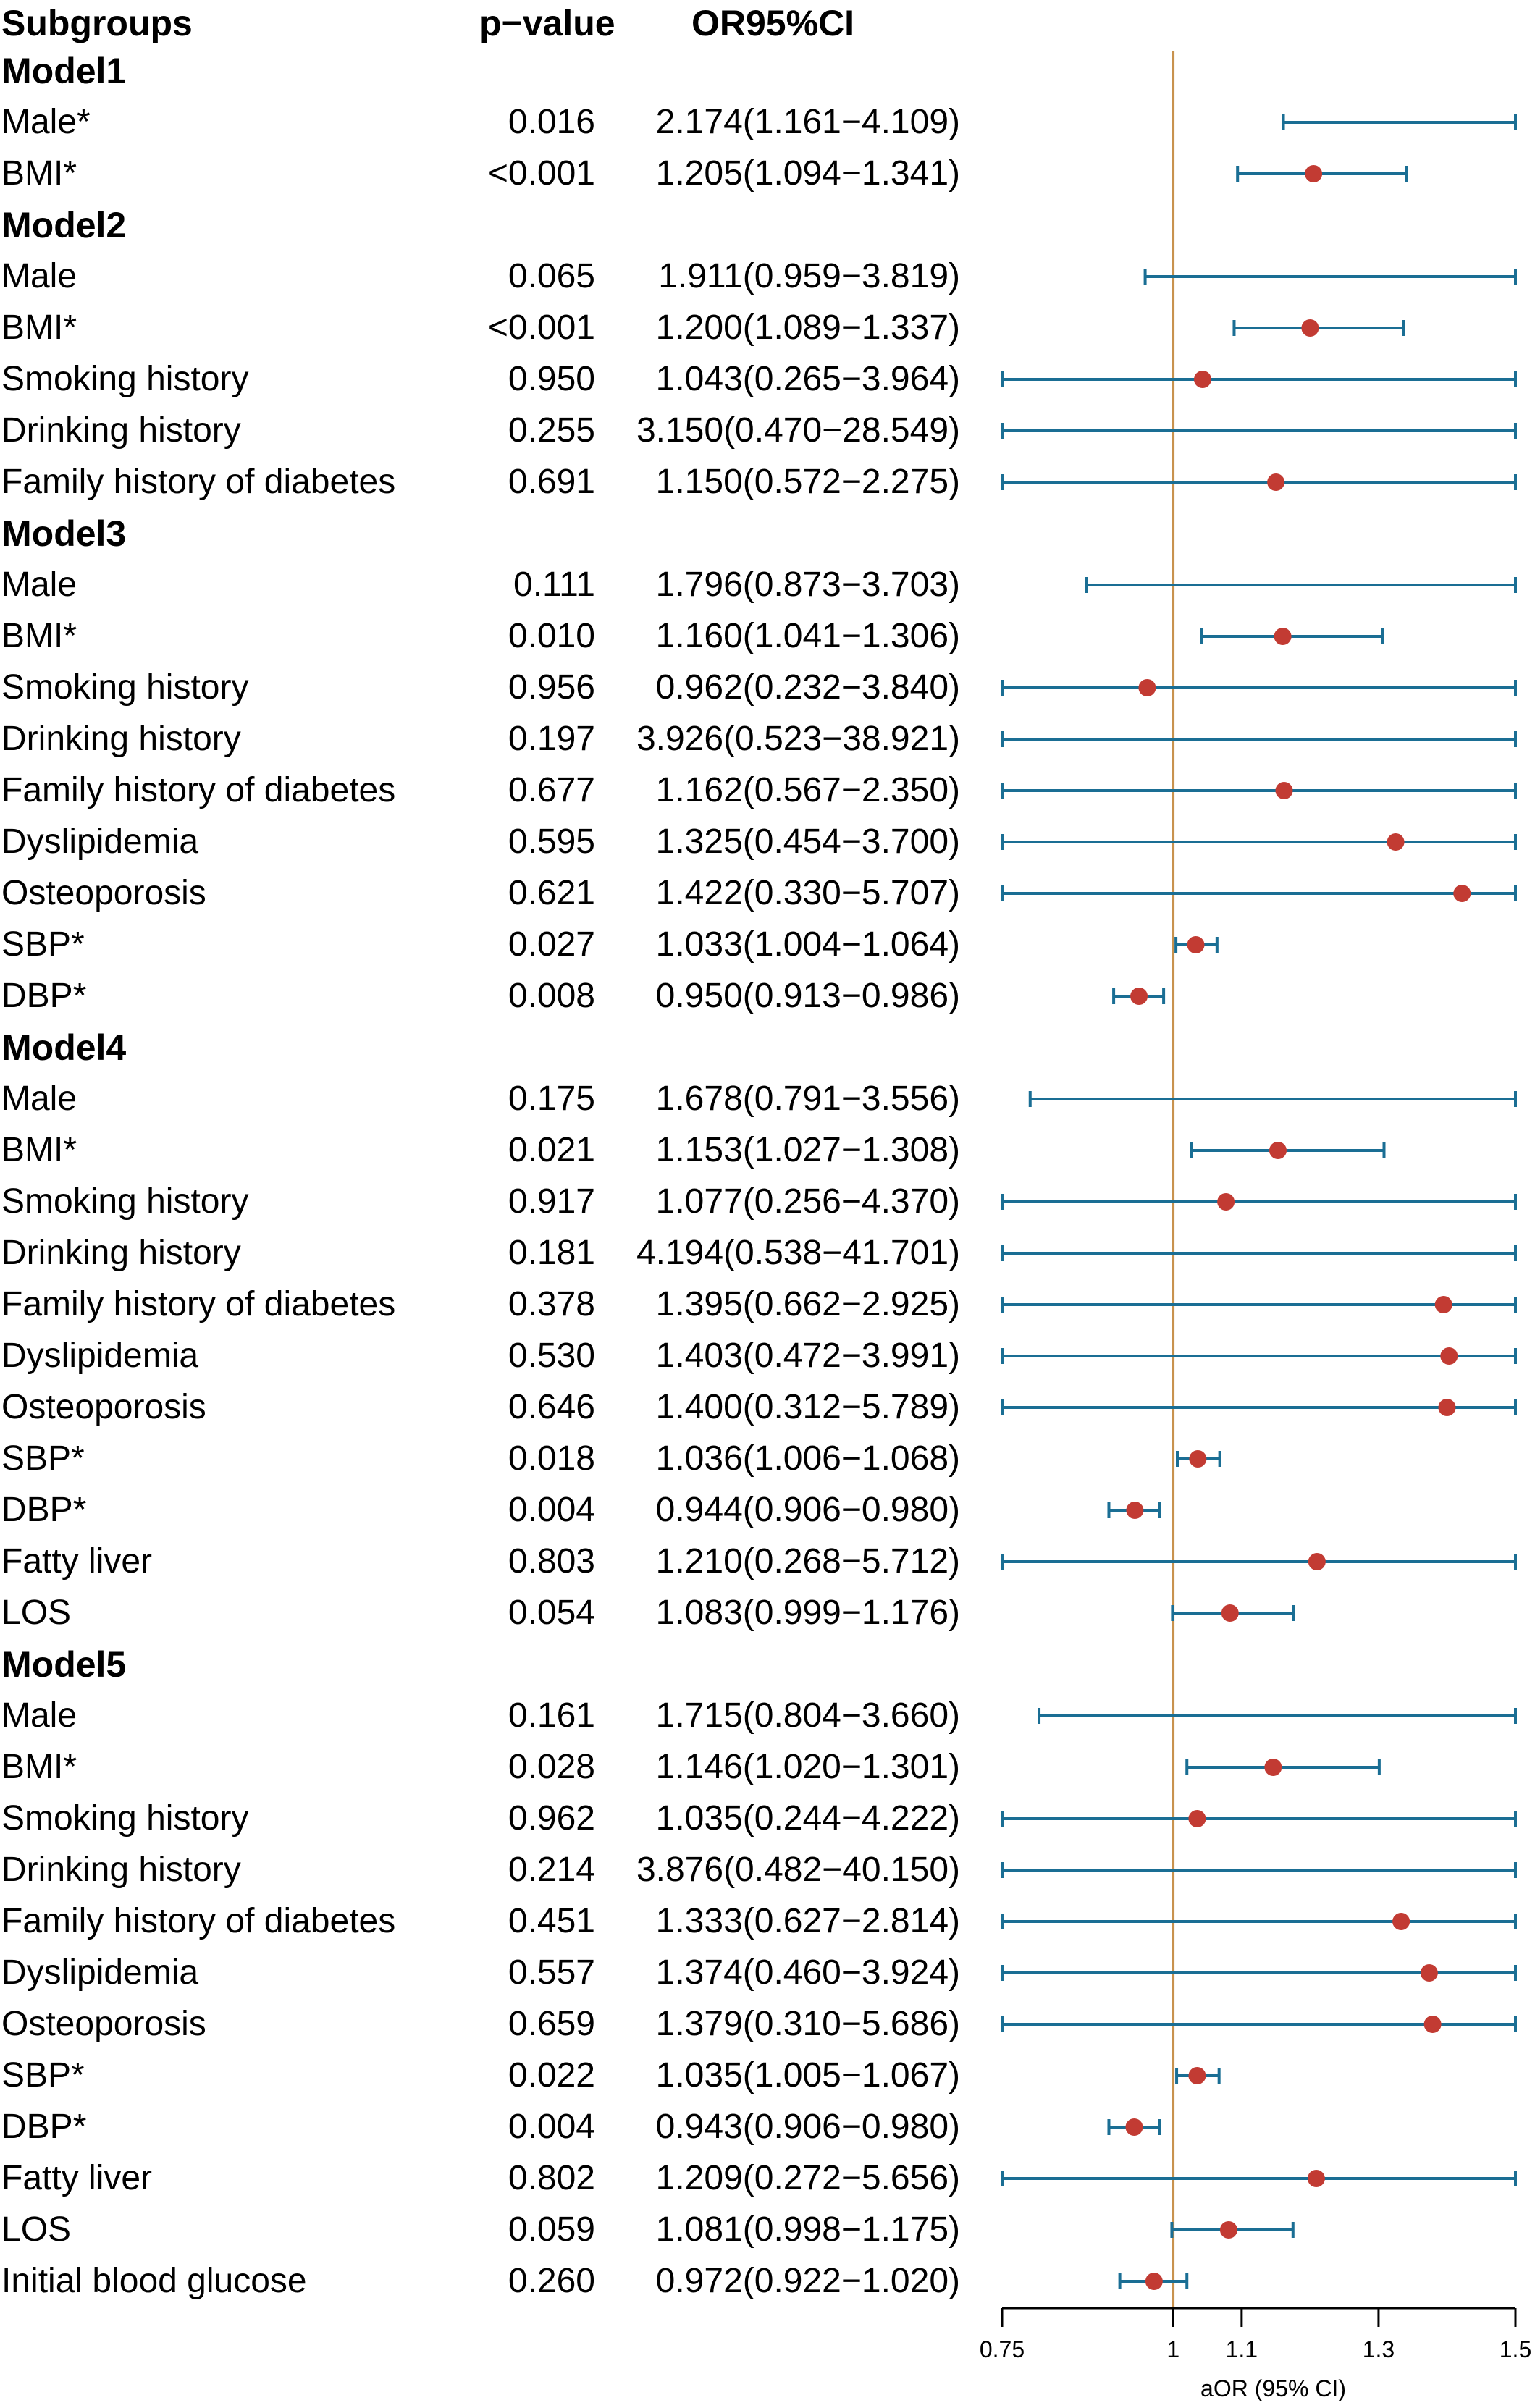 The width and height of the screenshot is (1535, 2408). I want to click on row-p-value: 0.214, so click(551, 1870).